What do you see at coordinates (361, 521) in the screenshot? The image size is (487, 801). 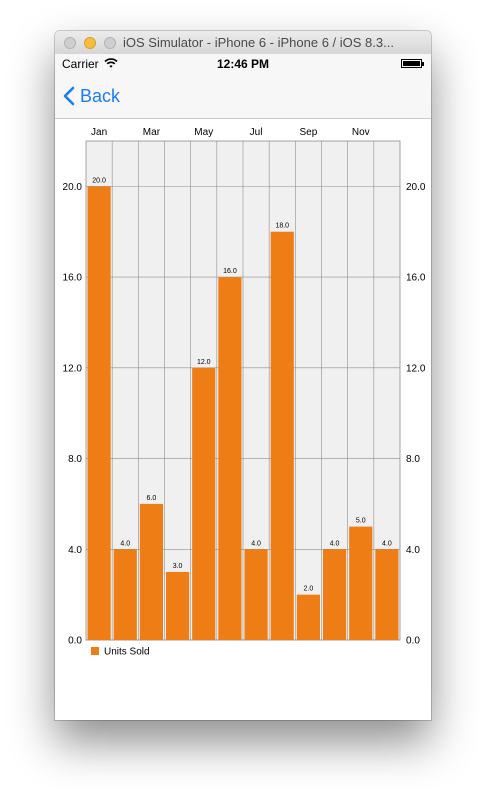 I see `bar-value-label: 5.0` at bounding box center [361, 521].